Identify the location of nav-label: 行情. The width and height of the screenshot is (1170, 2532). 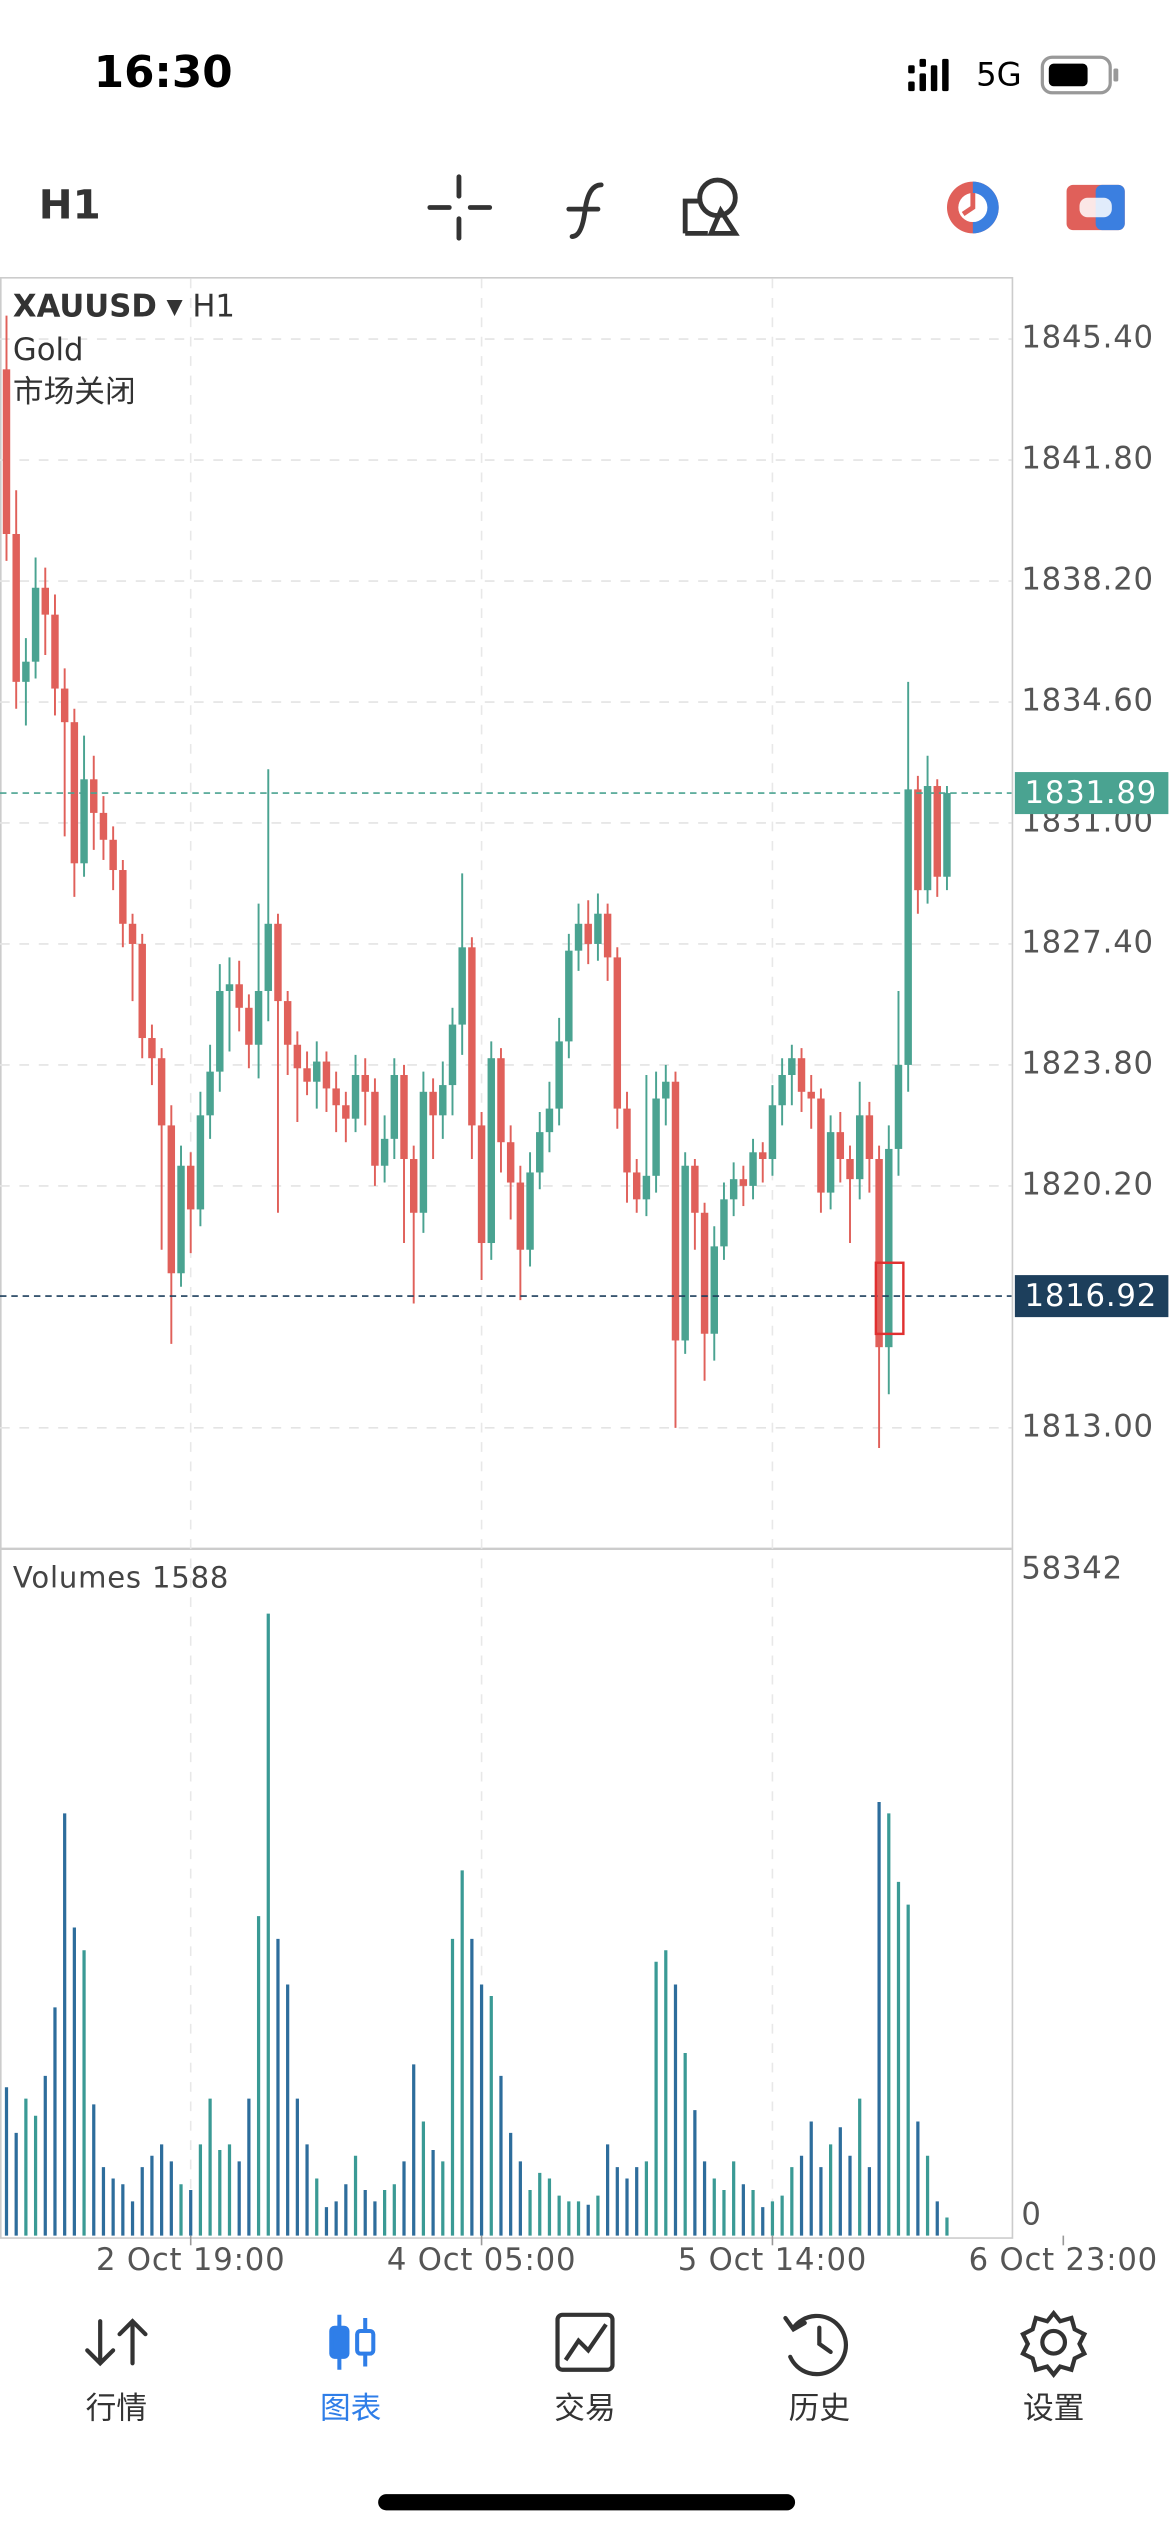
(116, 2409).